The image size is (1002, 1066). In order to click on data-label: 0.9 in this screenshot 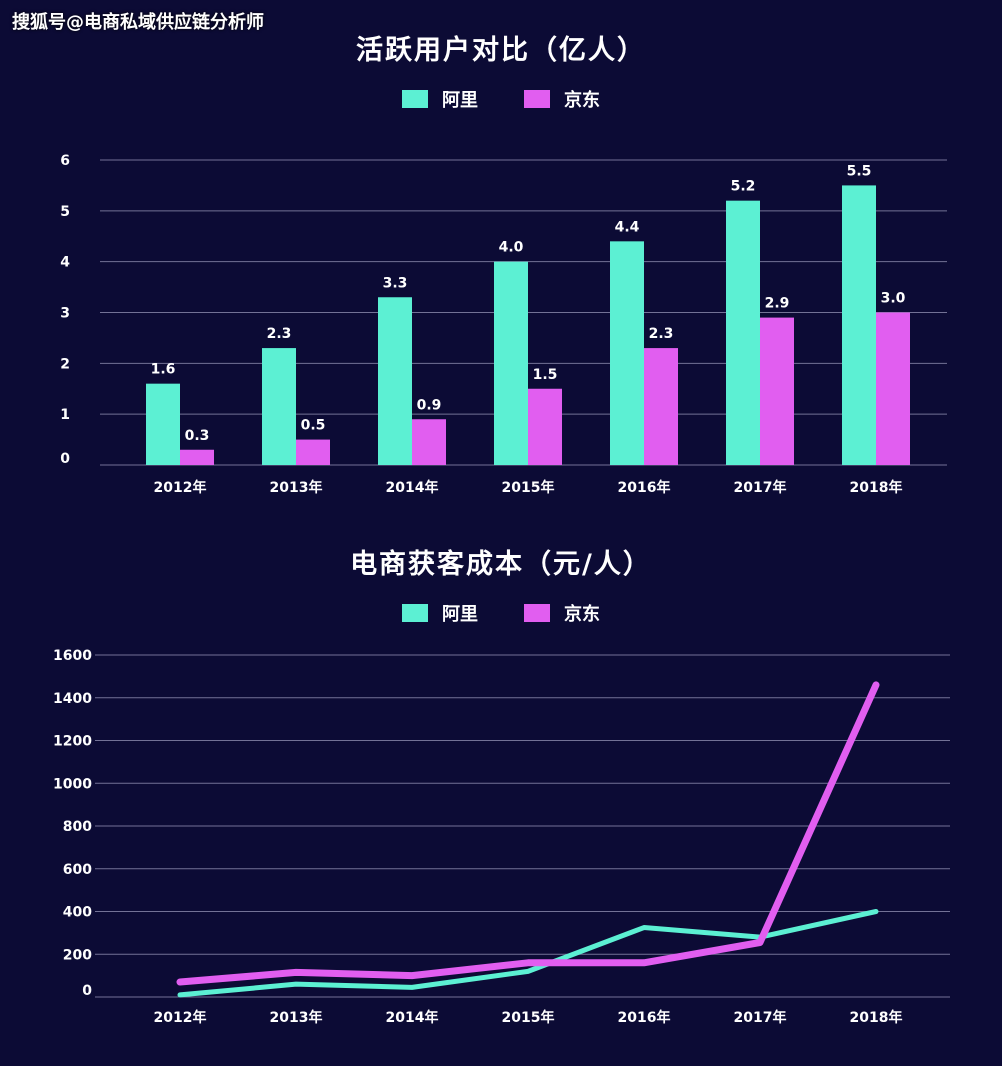, I will do `click(429, 405)`.